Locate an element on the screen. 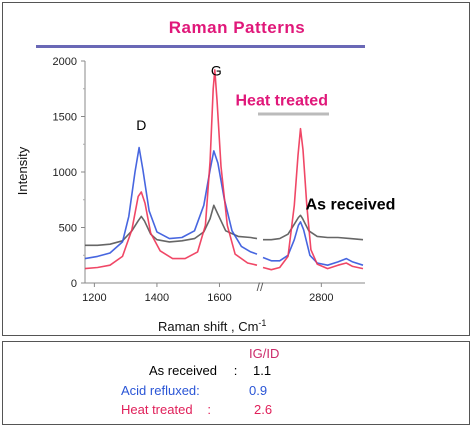 Image resolution: width=474 pixels, height=428 pixels. ratio-row-acid-refluxed: Acid refluxed: 0.9 is located at coordinates (160, 390).